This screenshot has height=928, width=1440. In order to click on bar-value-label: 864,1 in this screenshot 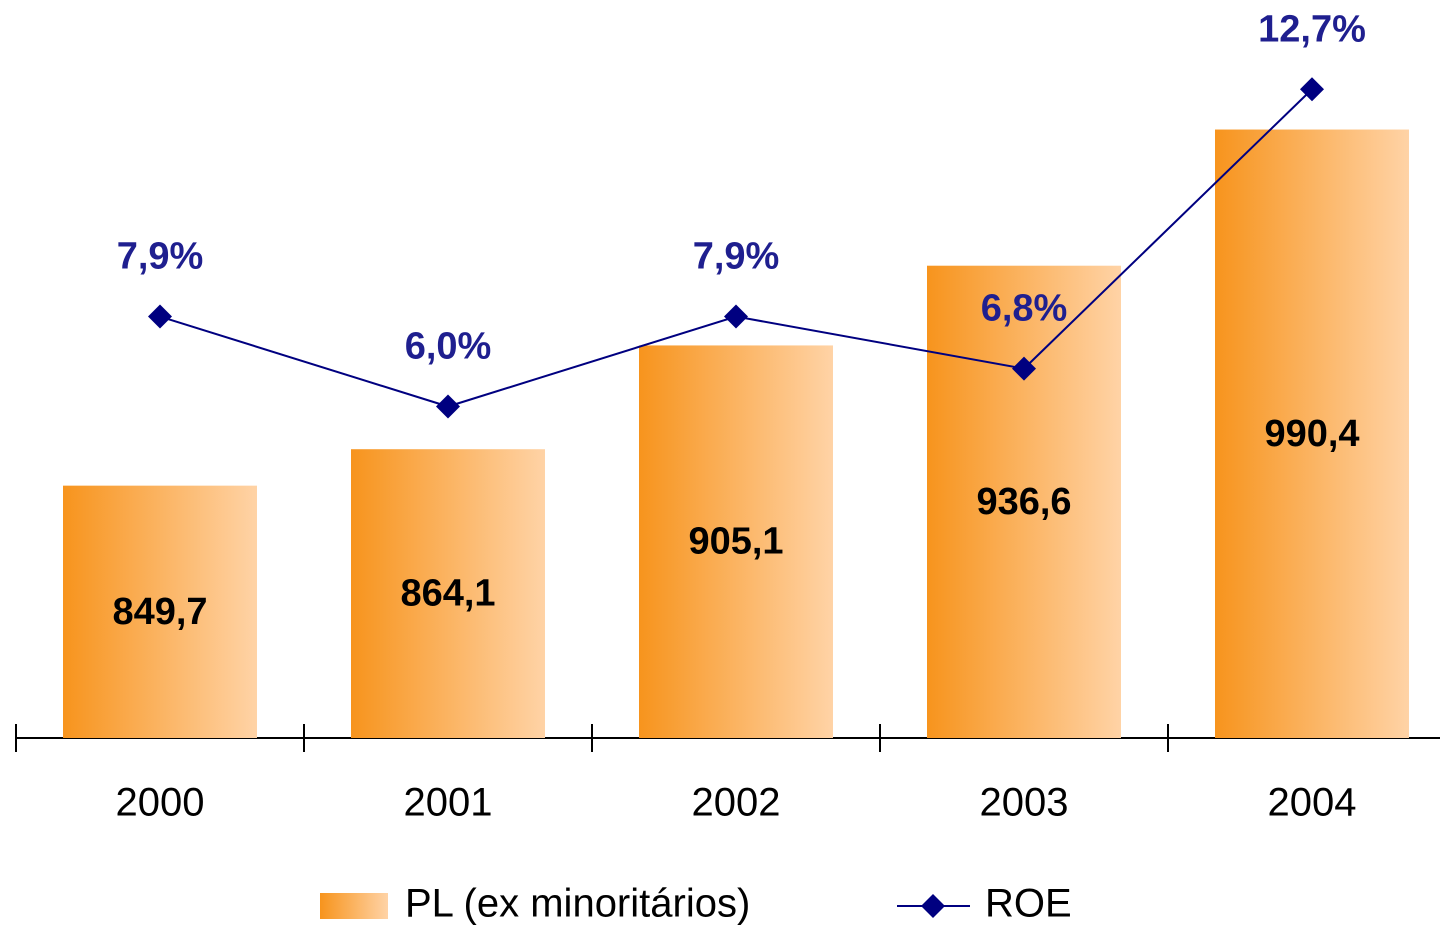, I will do `click(447, 594)`.